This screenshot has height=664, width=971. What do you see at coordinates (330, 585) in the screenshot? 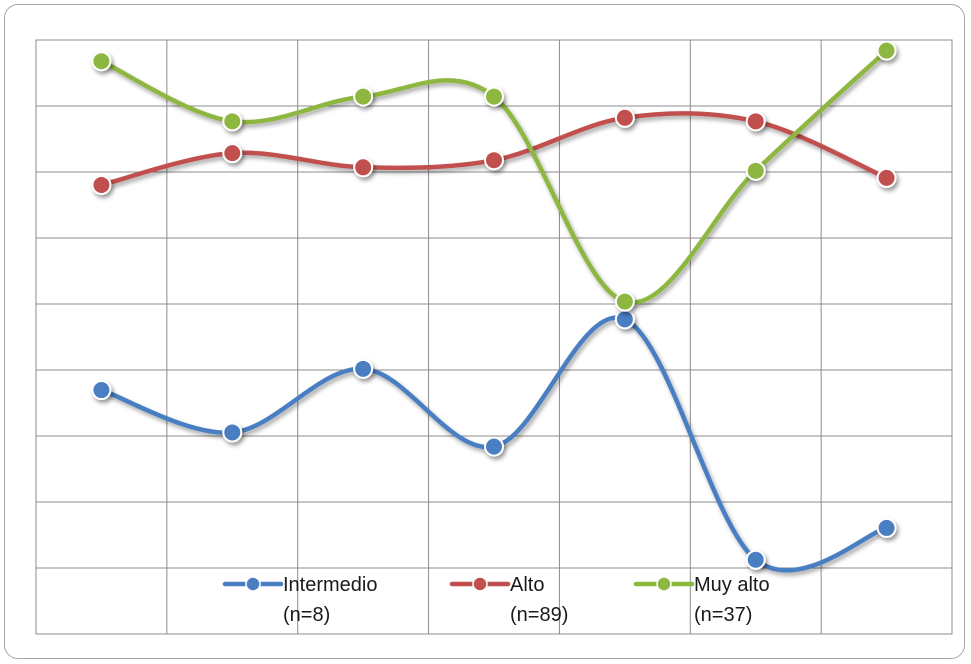
I see `legend-label-intermedio: Intermedio` at bounding box center [330, 585].